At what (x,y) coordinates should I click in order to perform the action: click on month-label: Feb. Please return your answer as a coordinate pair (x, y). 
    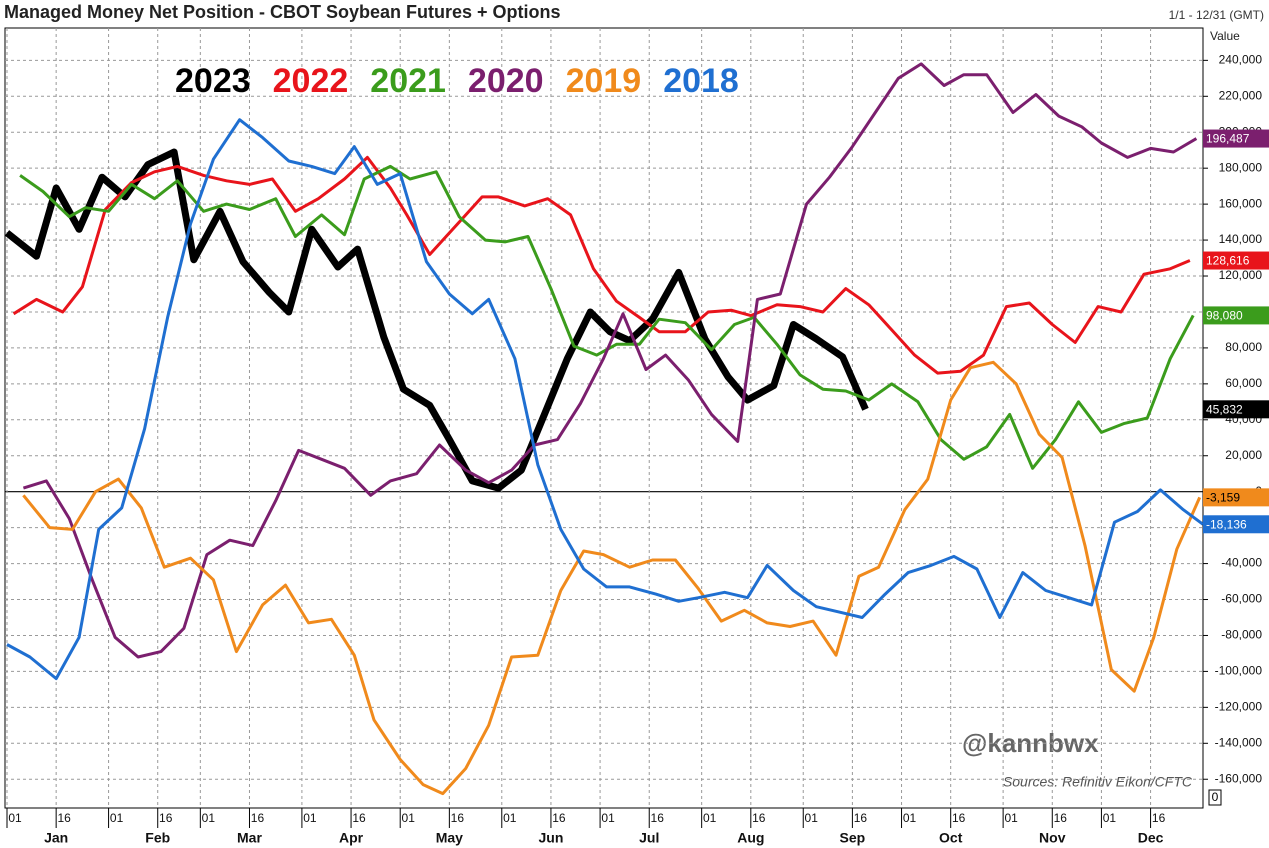
    Looking at the image, I should click on (157, 838).